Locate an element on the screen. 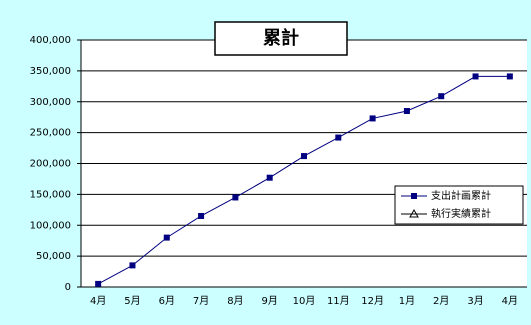 The height and width of the screenshot is (325, 531). y-tick-label: 0 is located at coordinates (68, 287).